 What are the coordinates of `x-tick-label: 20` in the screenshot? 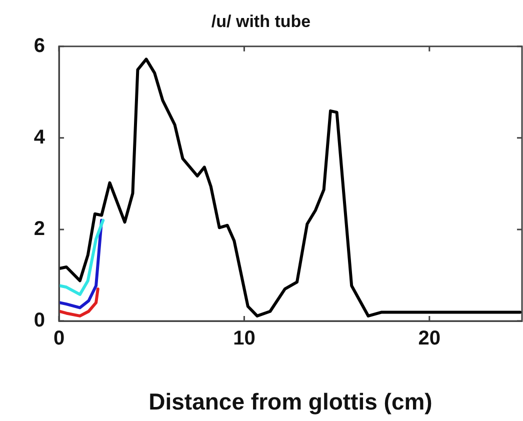 It's located at (429, 339).